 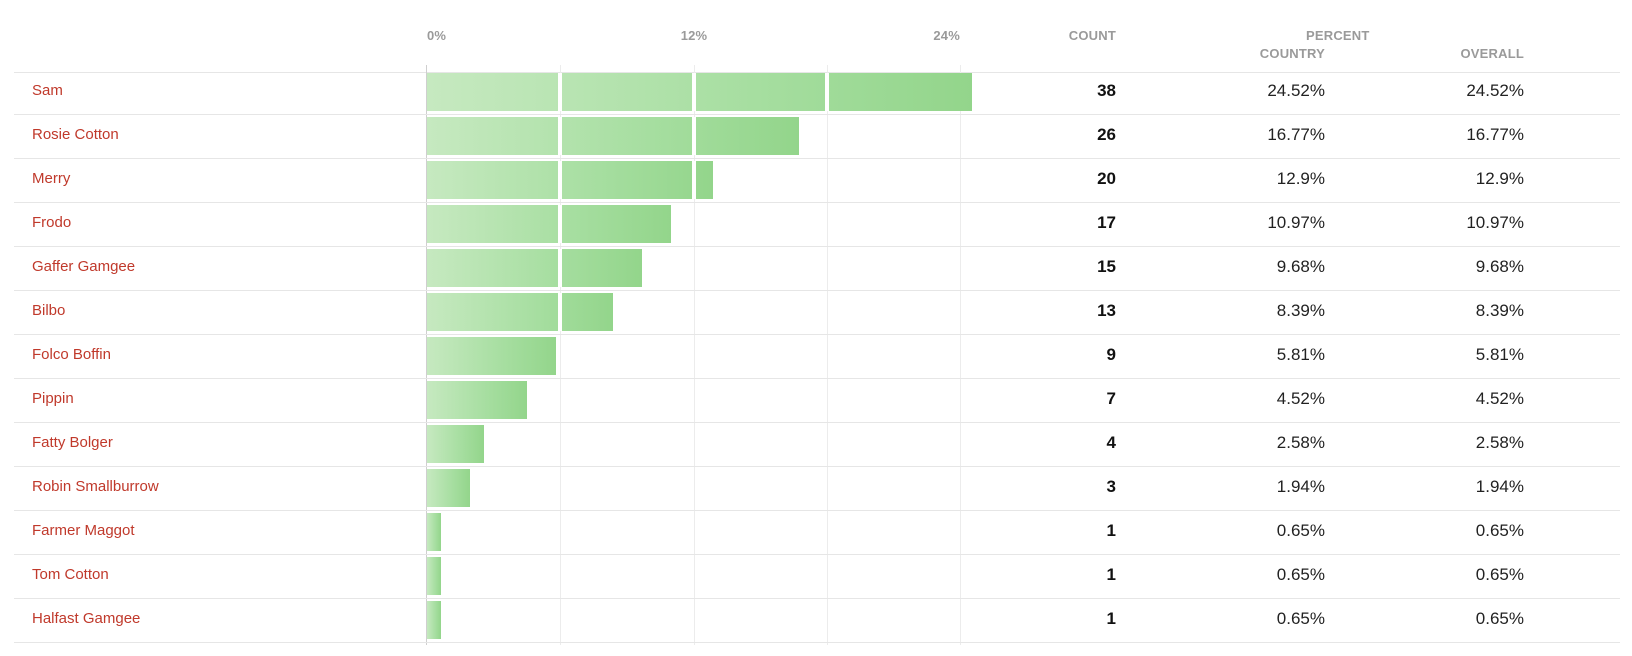 I want to click on axis-tick-12: 12%, so click(x=694, y=35).